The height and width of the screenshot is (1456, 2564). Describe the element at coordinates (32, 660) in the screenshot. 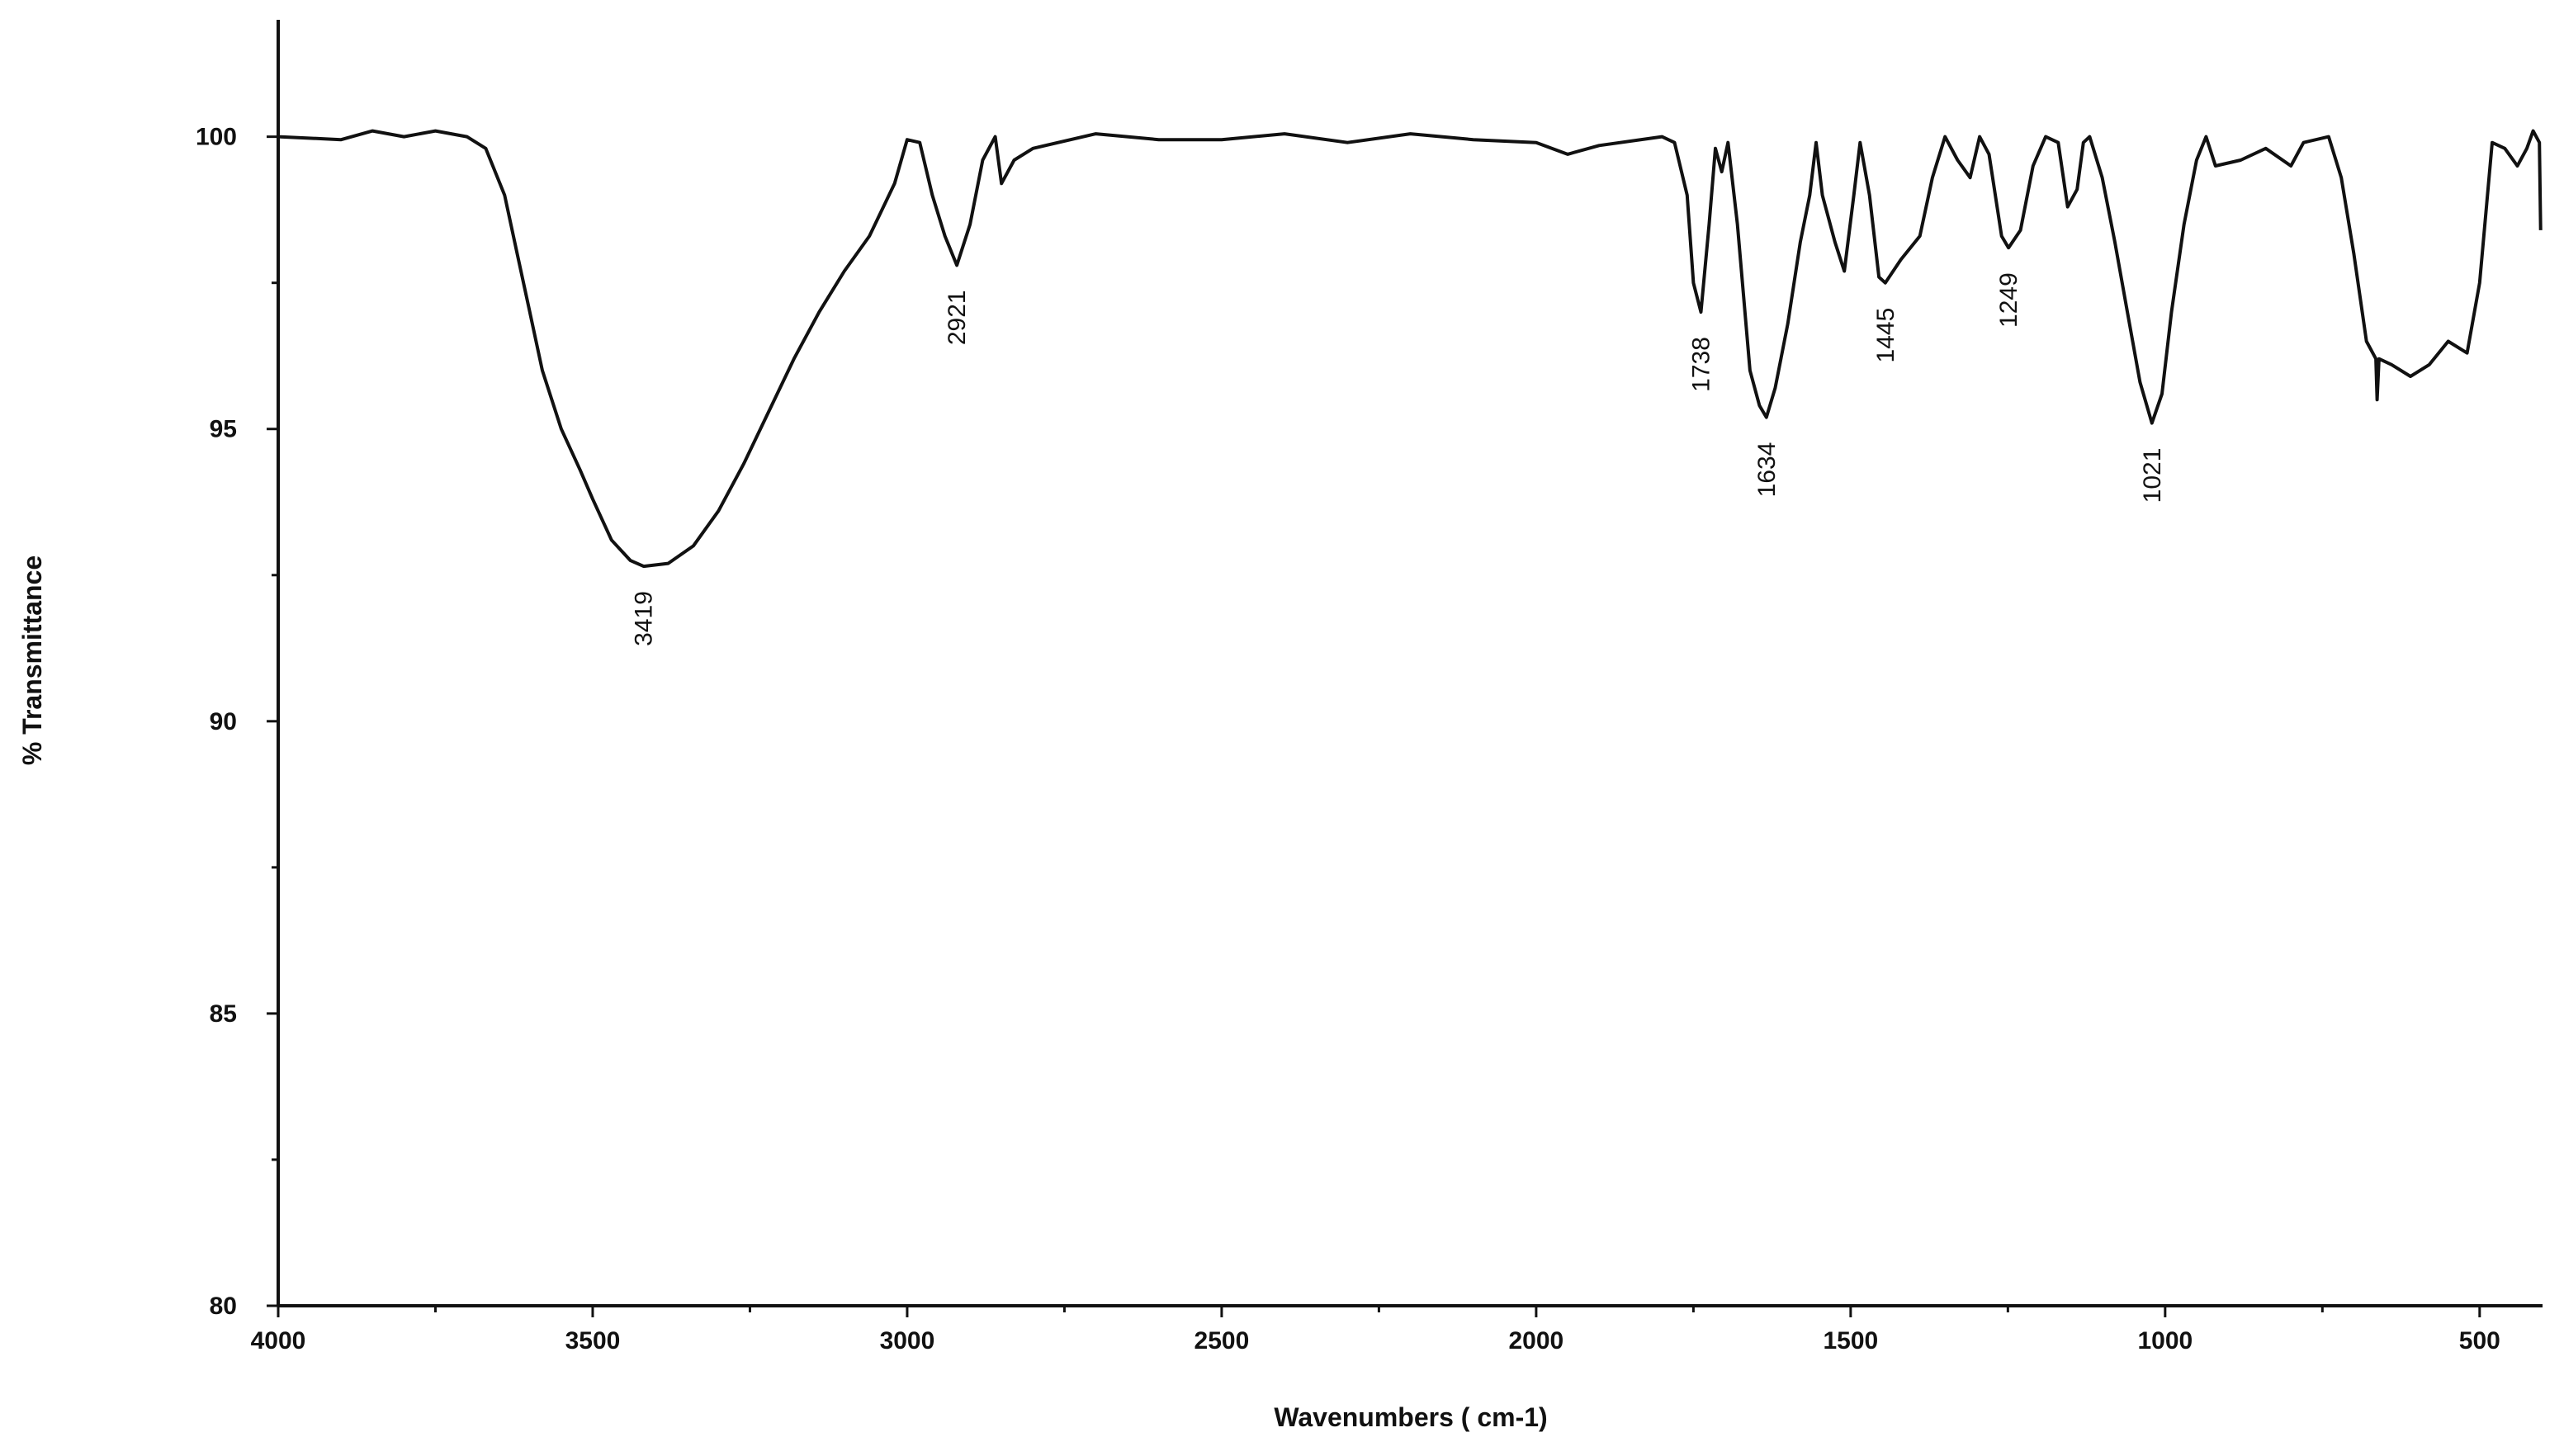

I see `y-axis-title: % Transmittance` at that location.